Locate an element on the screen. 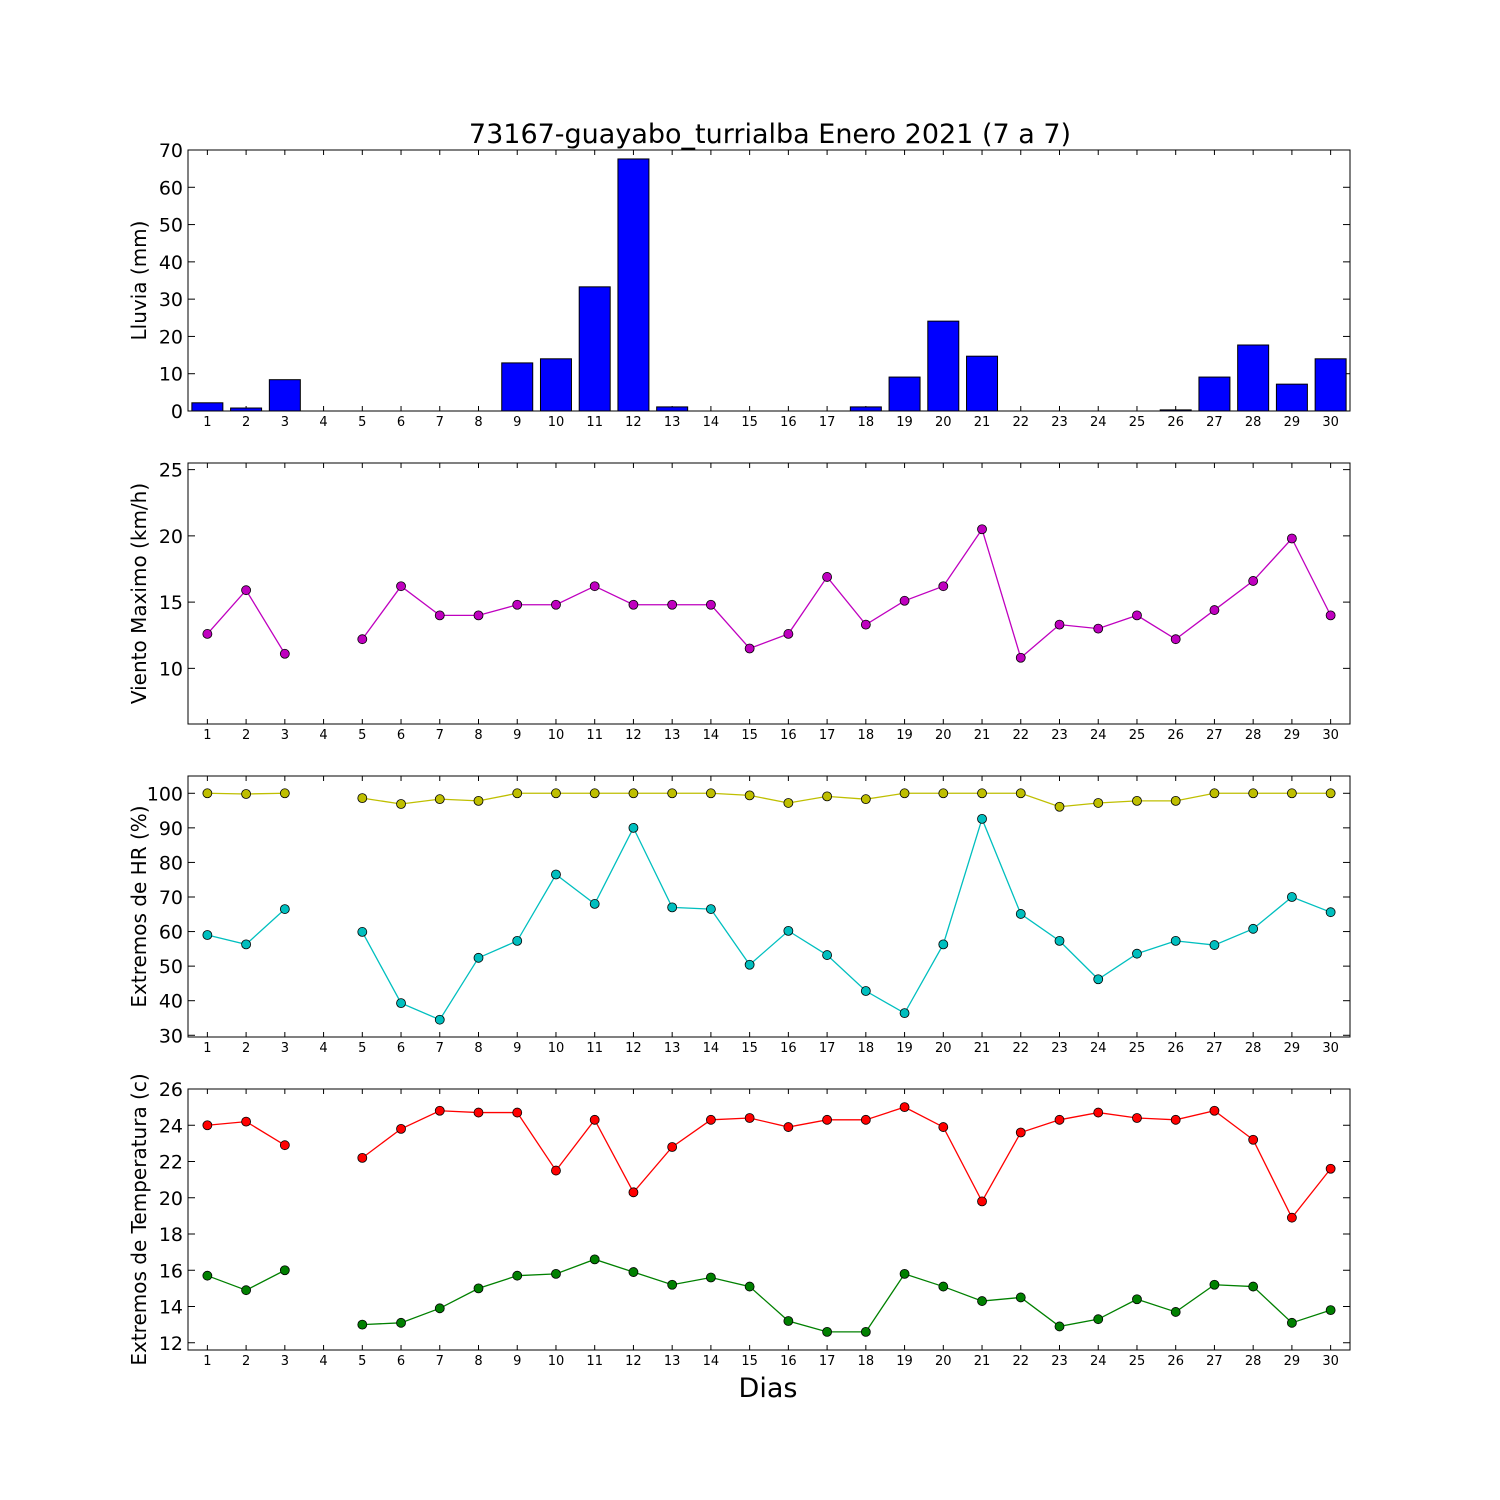 The width and height of the screenshot is (1500, 1500). y-tick-label: 10 is located at coordinates (171, 669).